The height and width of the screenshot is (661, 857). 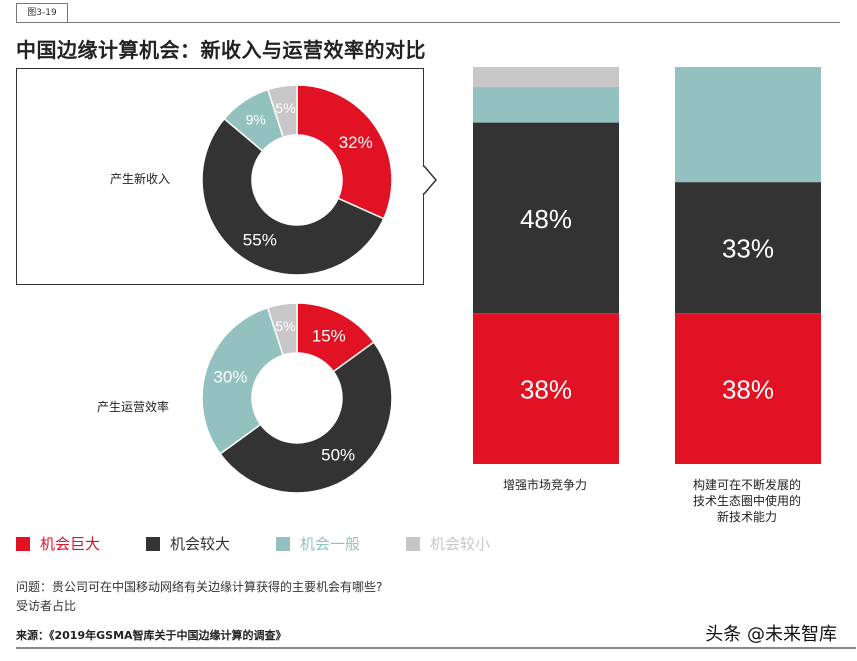 I want to click on watermark: 头条 @未来智库, so click(x=771, y=634).